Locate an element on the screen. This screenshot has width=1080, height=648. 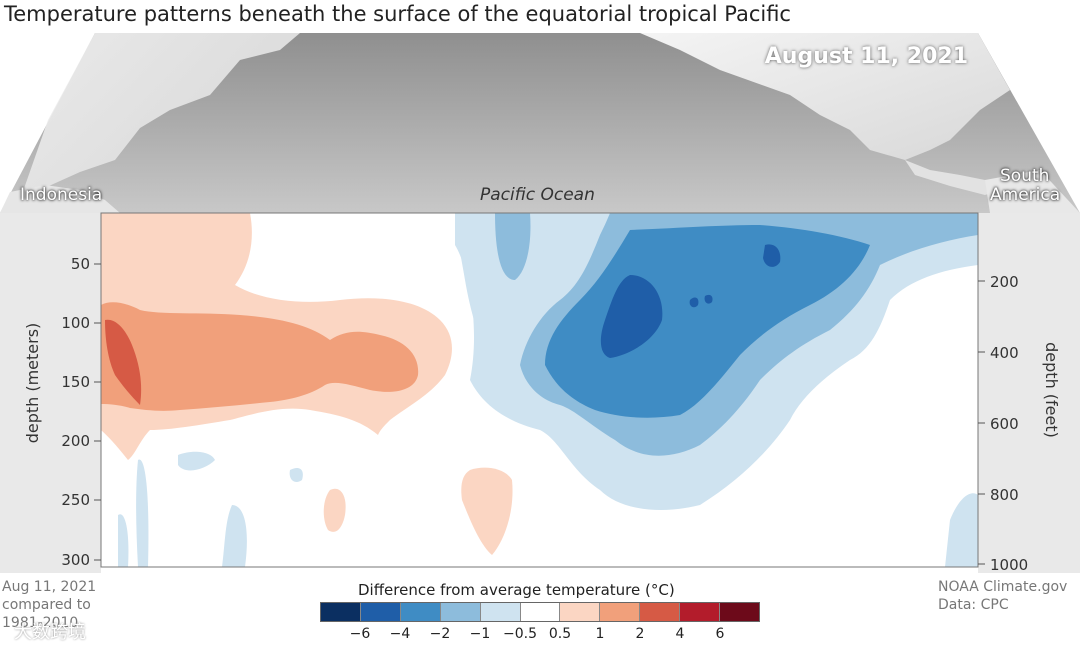
map-label-indonesia: Indonesia is located at coordinates (61, 195).